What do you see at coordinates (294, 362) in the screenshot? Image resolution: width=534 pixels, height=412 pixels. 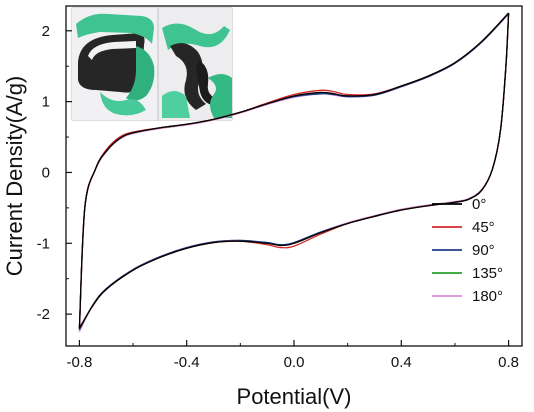 I see `x-tick-label: 0.0` at bounding box center [294, 362].